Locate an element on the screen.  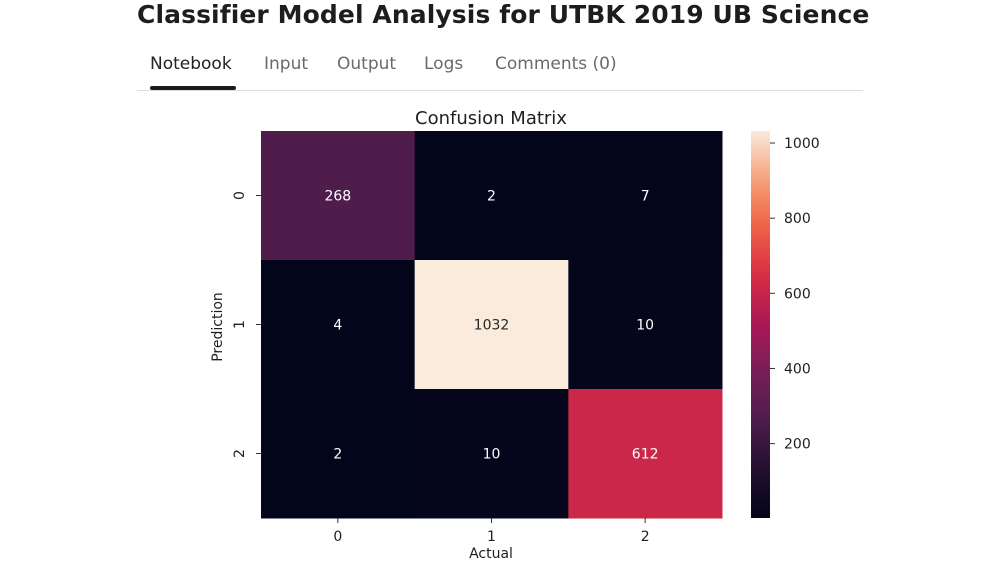
tab-bar: Notebook Input Output Logs Comments (0) is located at coordinates (500, 70).